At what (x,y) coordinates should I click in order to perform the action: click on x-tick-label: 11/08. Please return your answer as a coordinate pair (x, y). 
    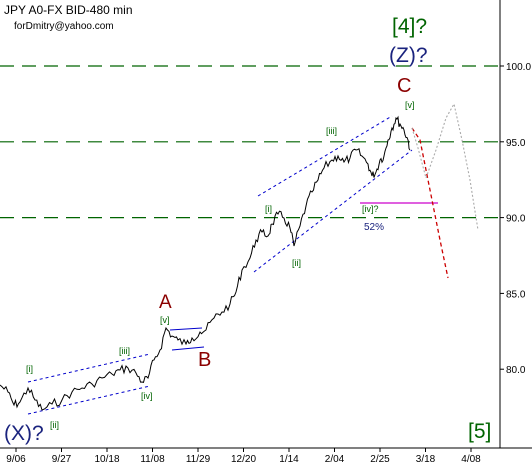
    Looking at the image, I should click on (152, 459).